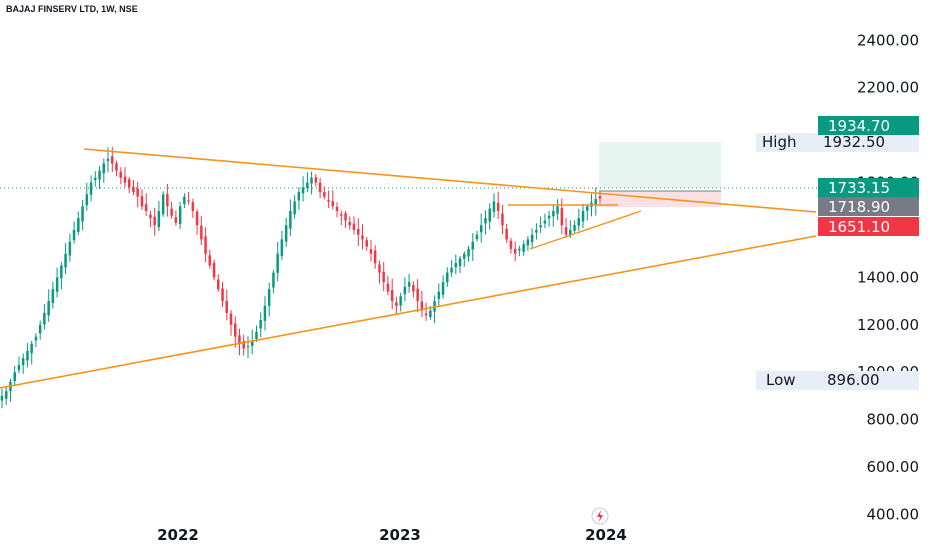 This screenshot has width=932, height=550. What do you see at coordinates (859, 227) in the screenshot?
I see `stop-price-text: 1651.10` at bounding box center [859, 227].